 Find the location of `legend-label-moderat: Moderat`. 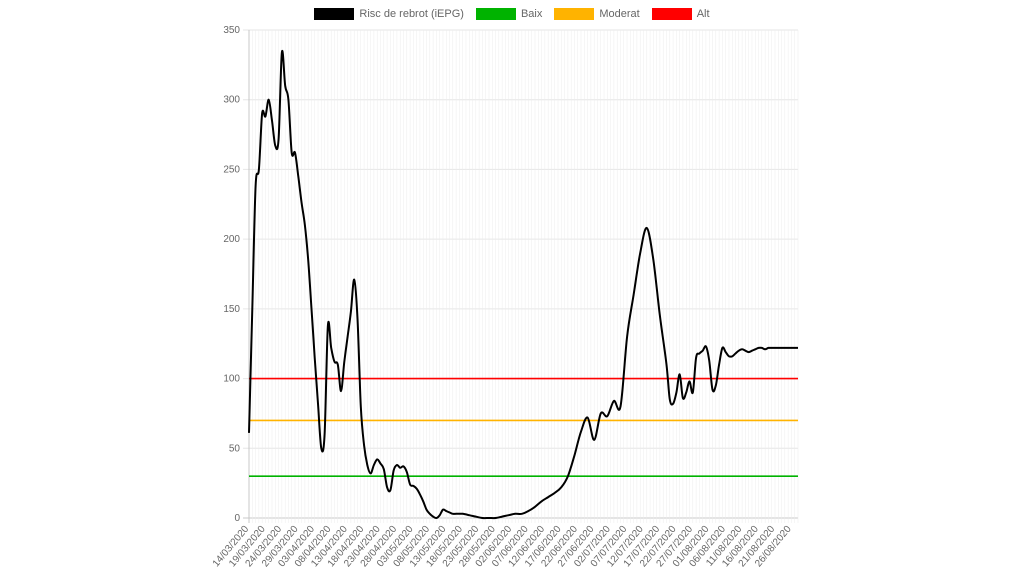

legend-label-moderat: Moderat is located at coordinates (619, 14).